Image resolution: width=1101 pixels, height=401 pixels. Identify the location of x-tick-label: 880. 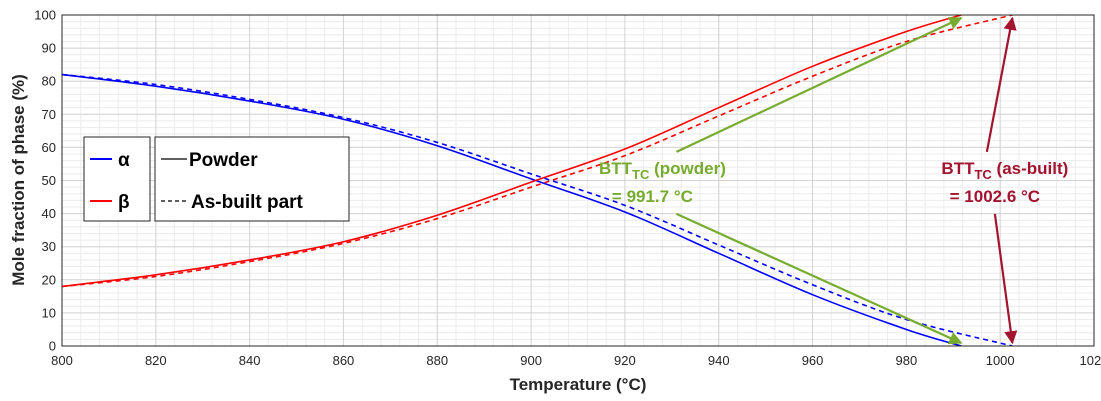
(437, 360).